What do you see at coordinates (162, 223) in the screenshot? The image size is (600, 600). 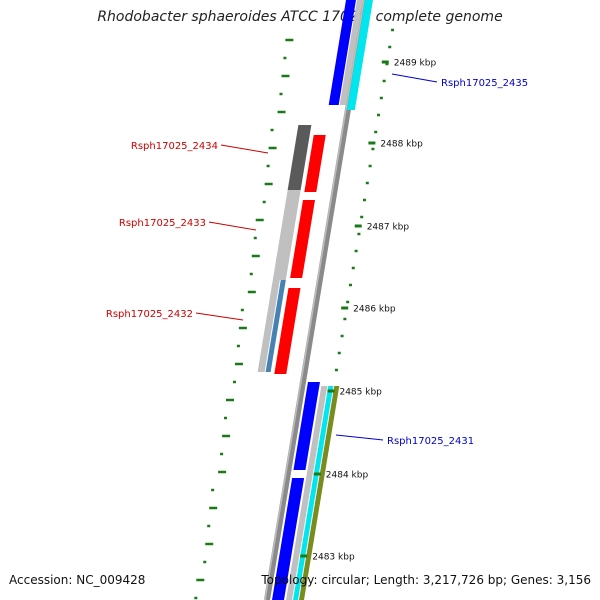 I see `gene-label: Rsph17025_2433` at bounding box center [162, 223].